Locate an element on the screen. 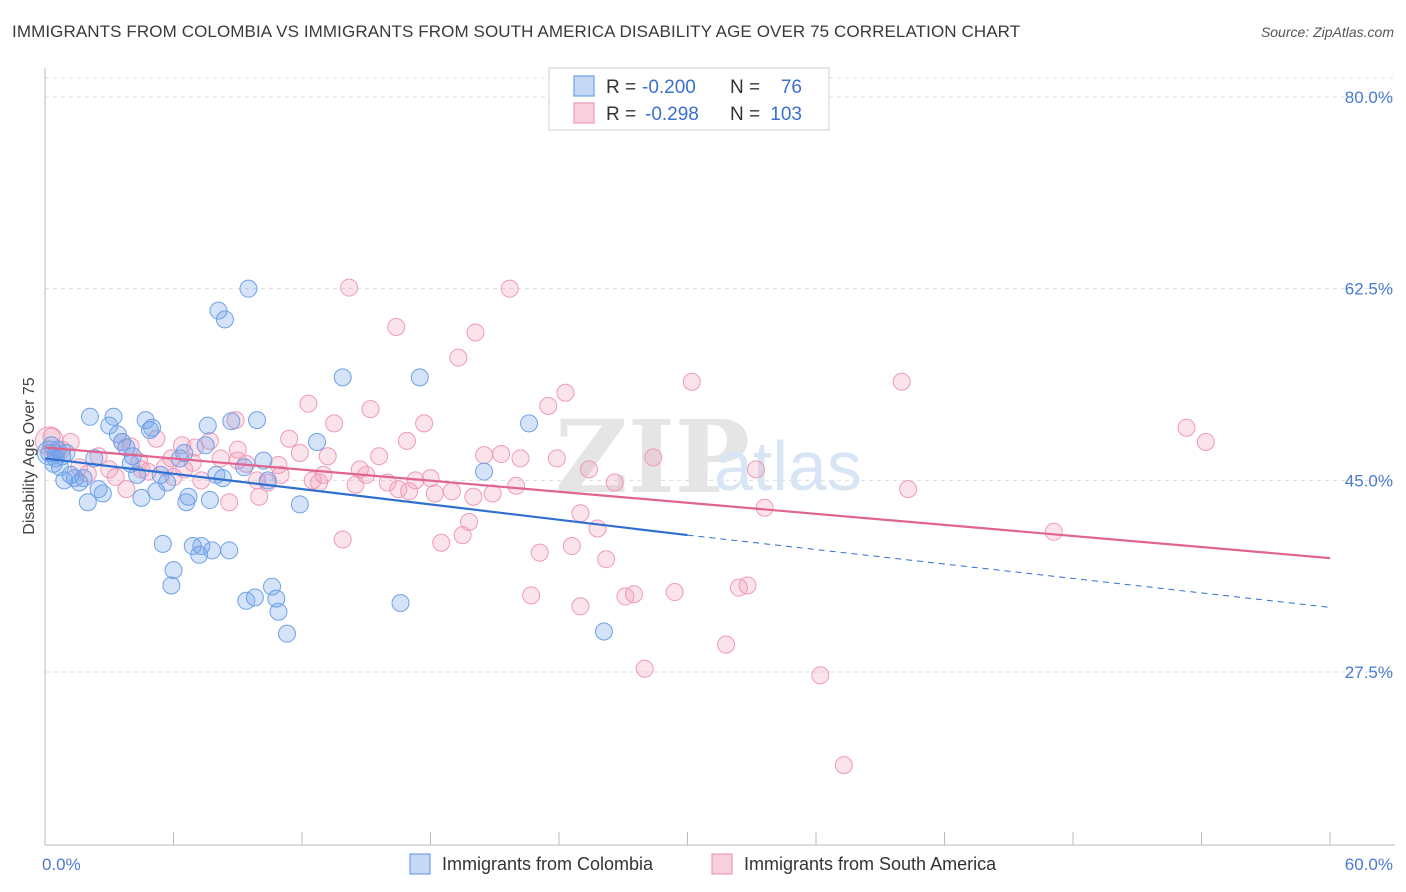 The height and width of the screenshot is (892, 1406). legend-n-label-2: N = is located at coordinates (745, 114).